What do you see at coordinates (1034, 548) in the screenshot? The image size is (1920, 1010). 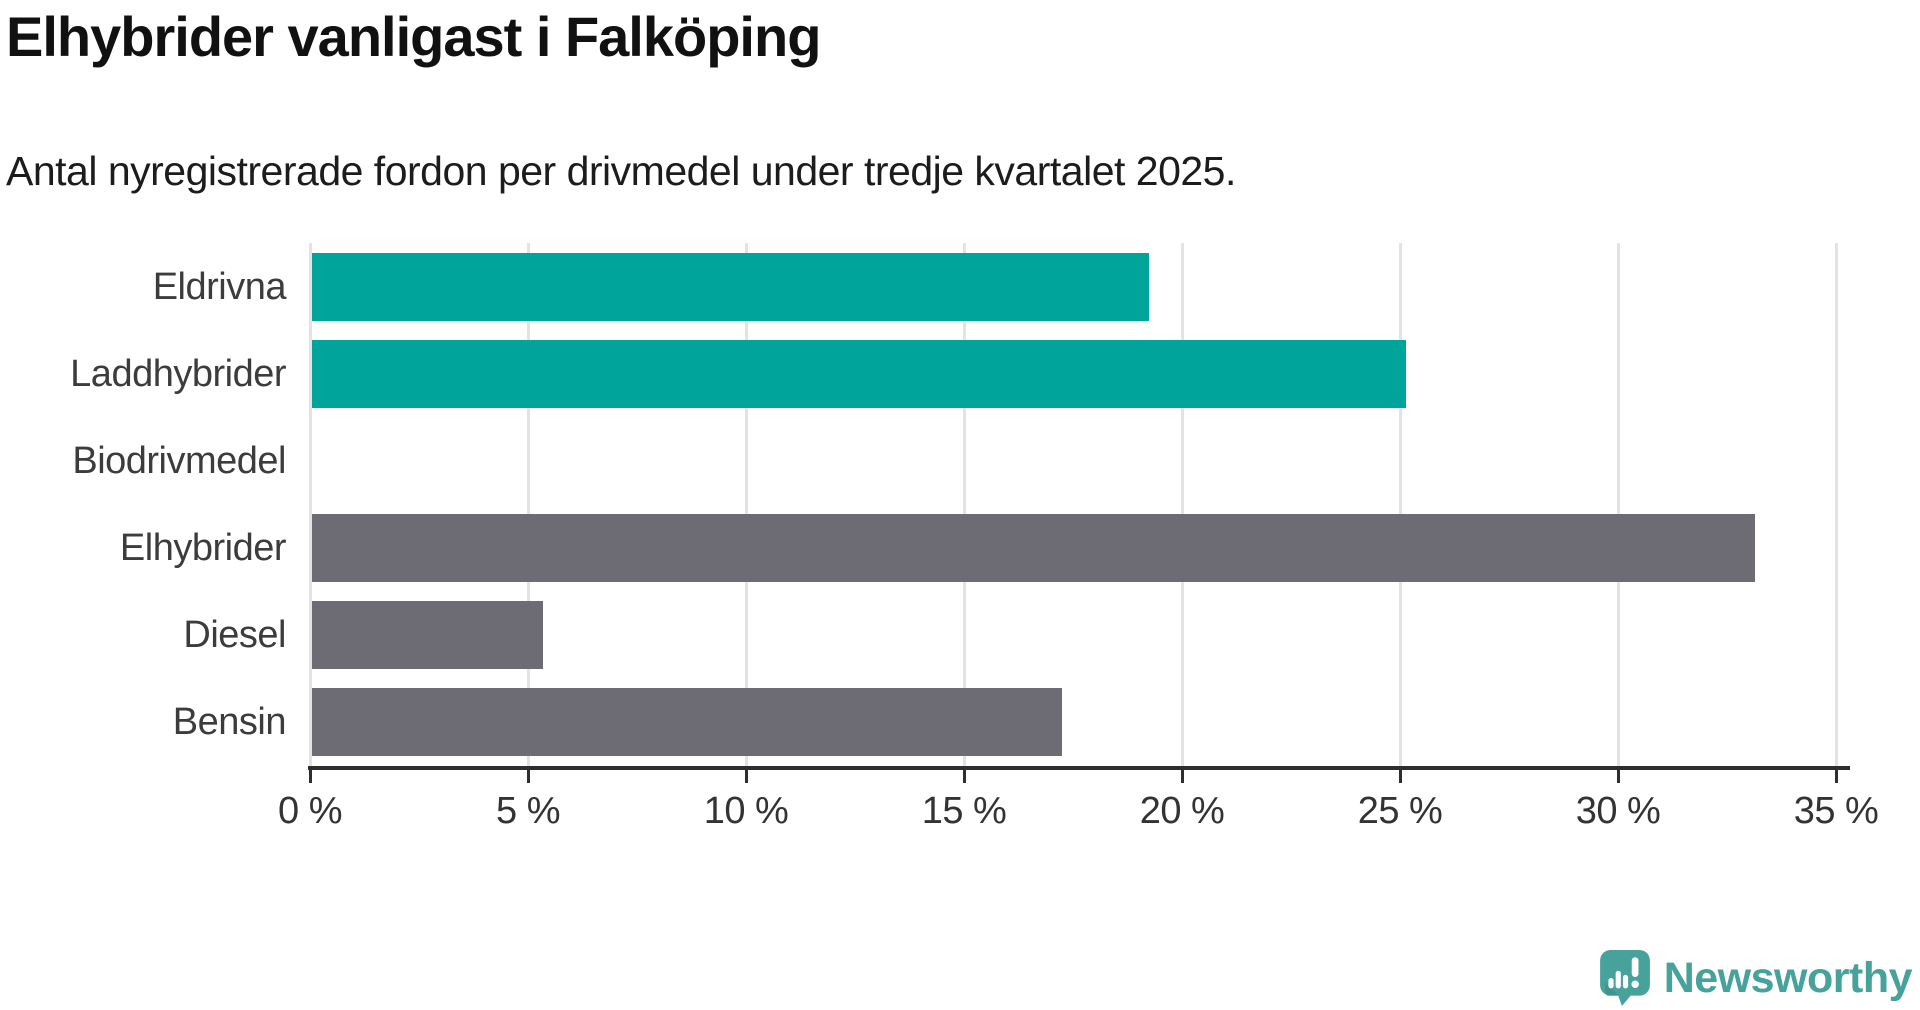 I see `bar-elhybrider` at bounding box center [1034, 548].